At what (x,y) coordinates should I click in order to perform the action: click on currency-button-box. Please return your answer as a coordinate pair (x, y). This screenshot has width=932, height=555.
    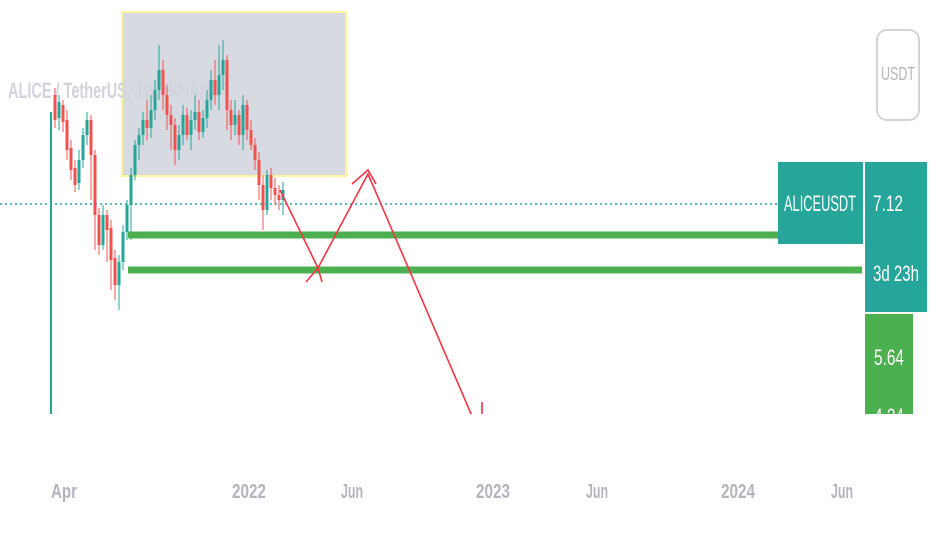
    Looking at the image, I should click on (898, 75).